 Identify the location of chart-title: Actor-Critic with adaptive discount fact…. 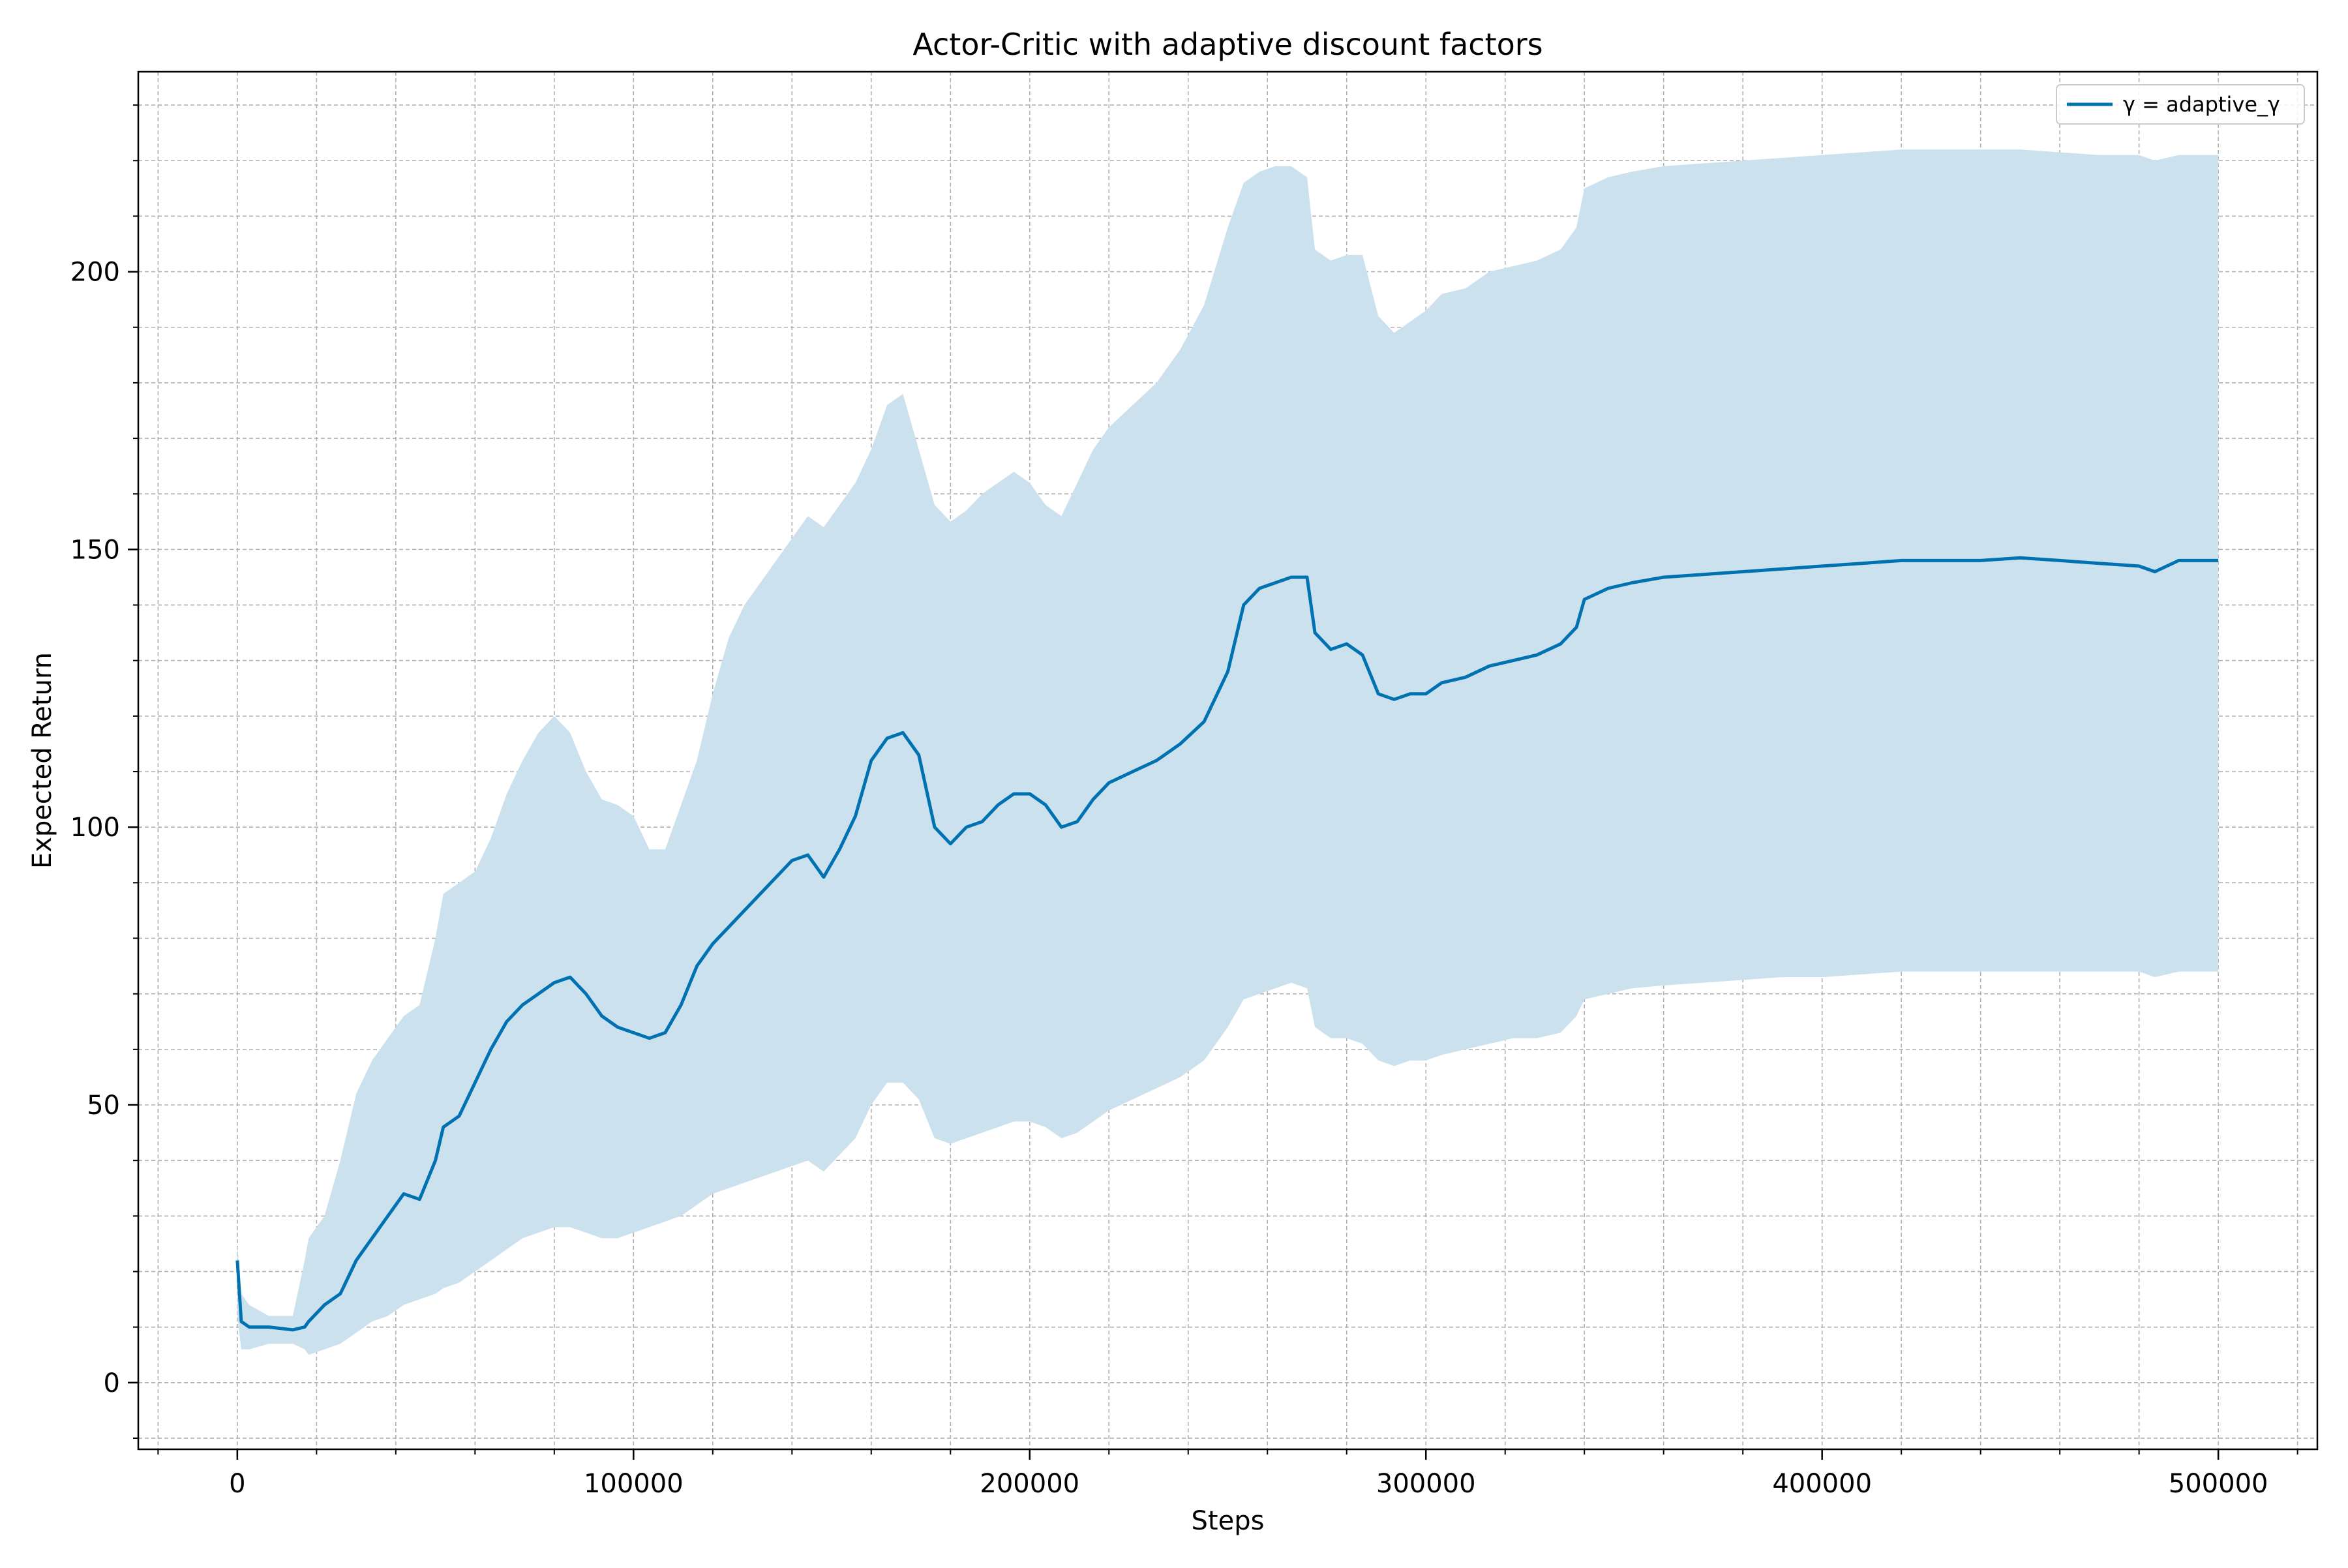
(1228, 44).